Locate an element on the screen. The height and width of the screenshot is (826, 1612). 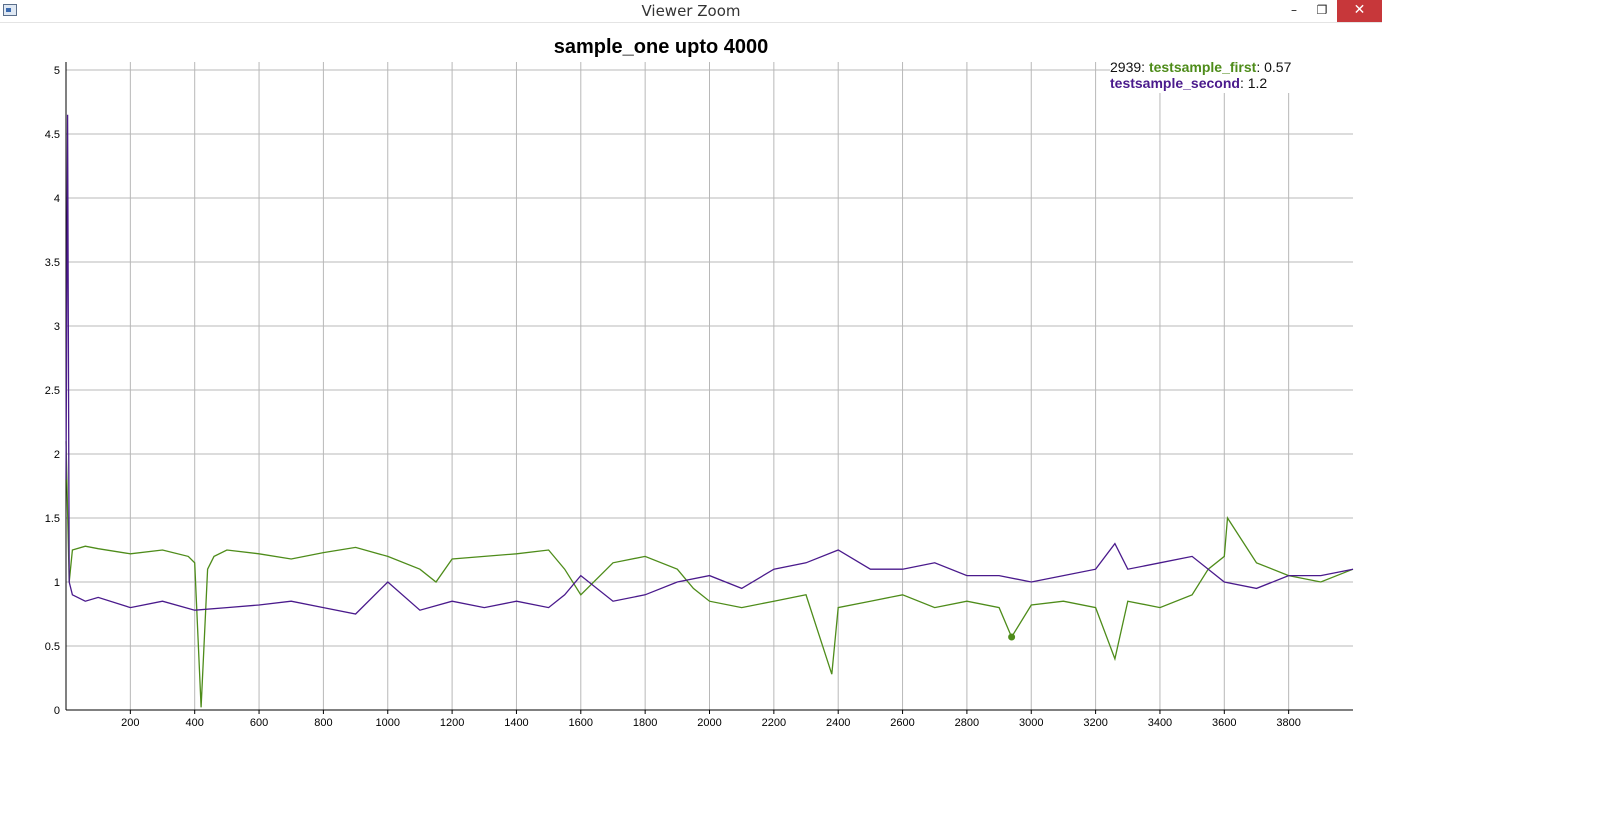
x-tick-label: 1600 is located at coordinates (581, 723).